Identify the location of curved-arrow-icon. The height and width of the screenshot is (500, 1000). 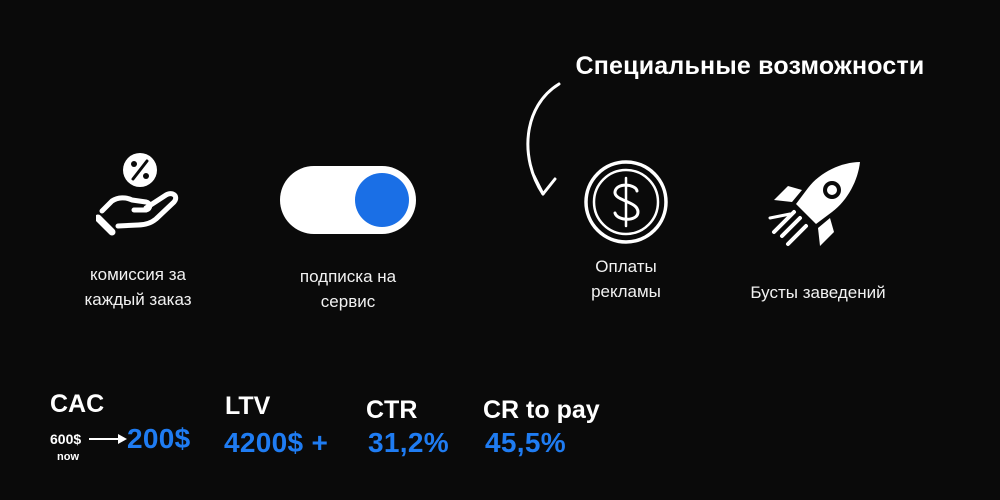
(543, 139).